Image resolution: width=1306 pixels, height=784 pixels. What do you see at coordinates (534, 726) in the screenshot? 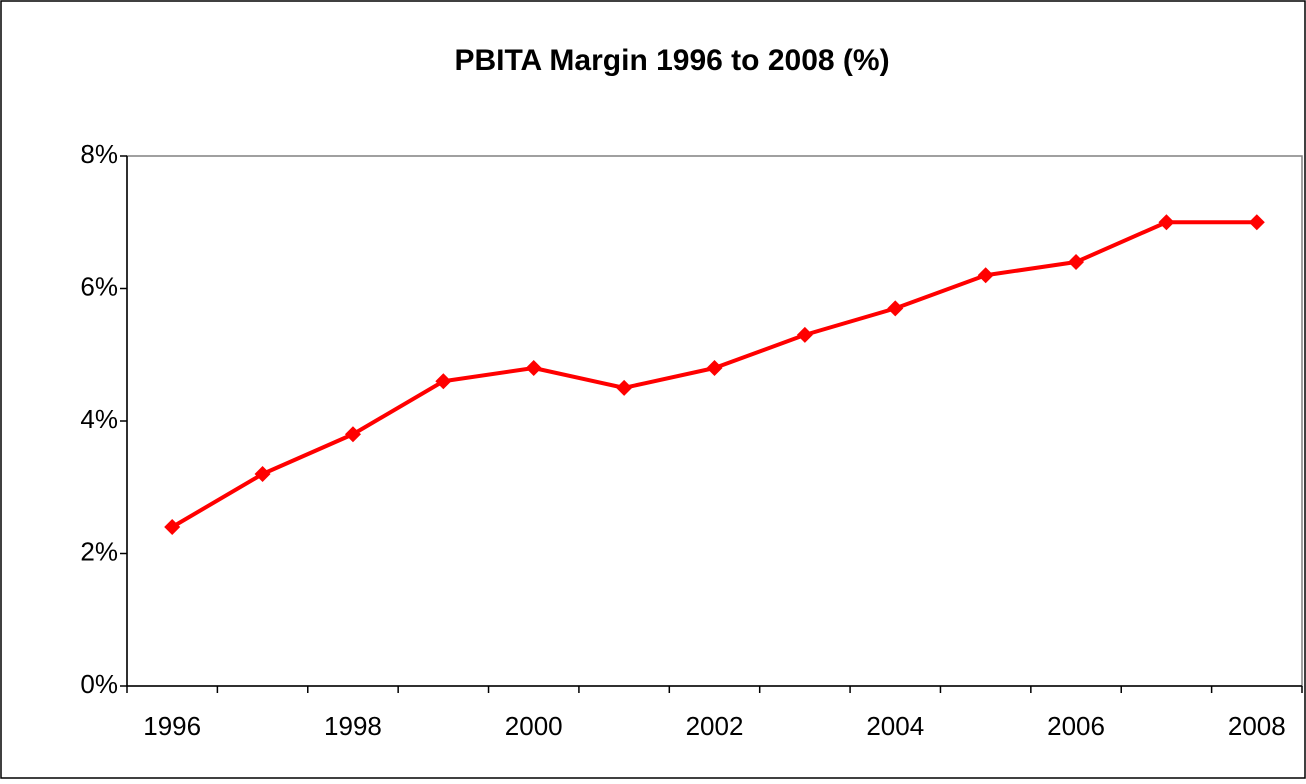
I see `x-tick-label: 2000` at bounding box center [534, 726].